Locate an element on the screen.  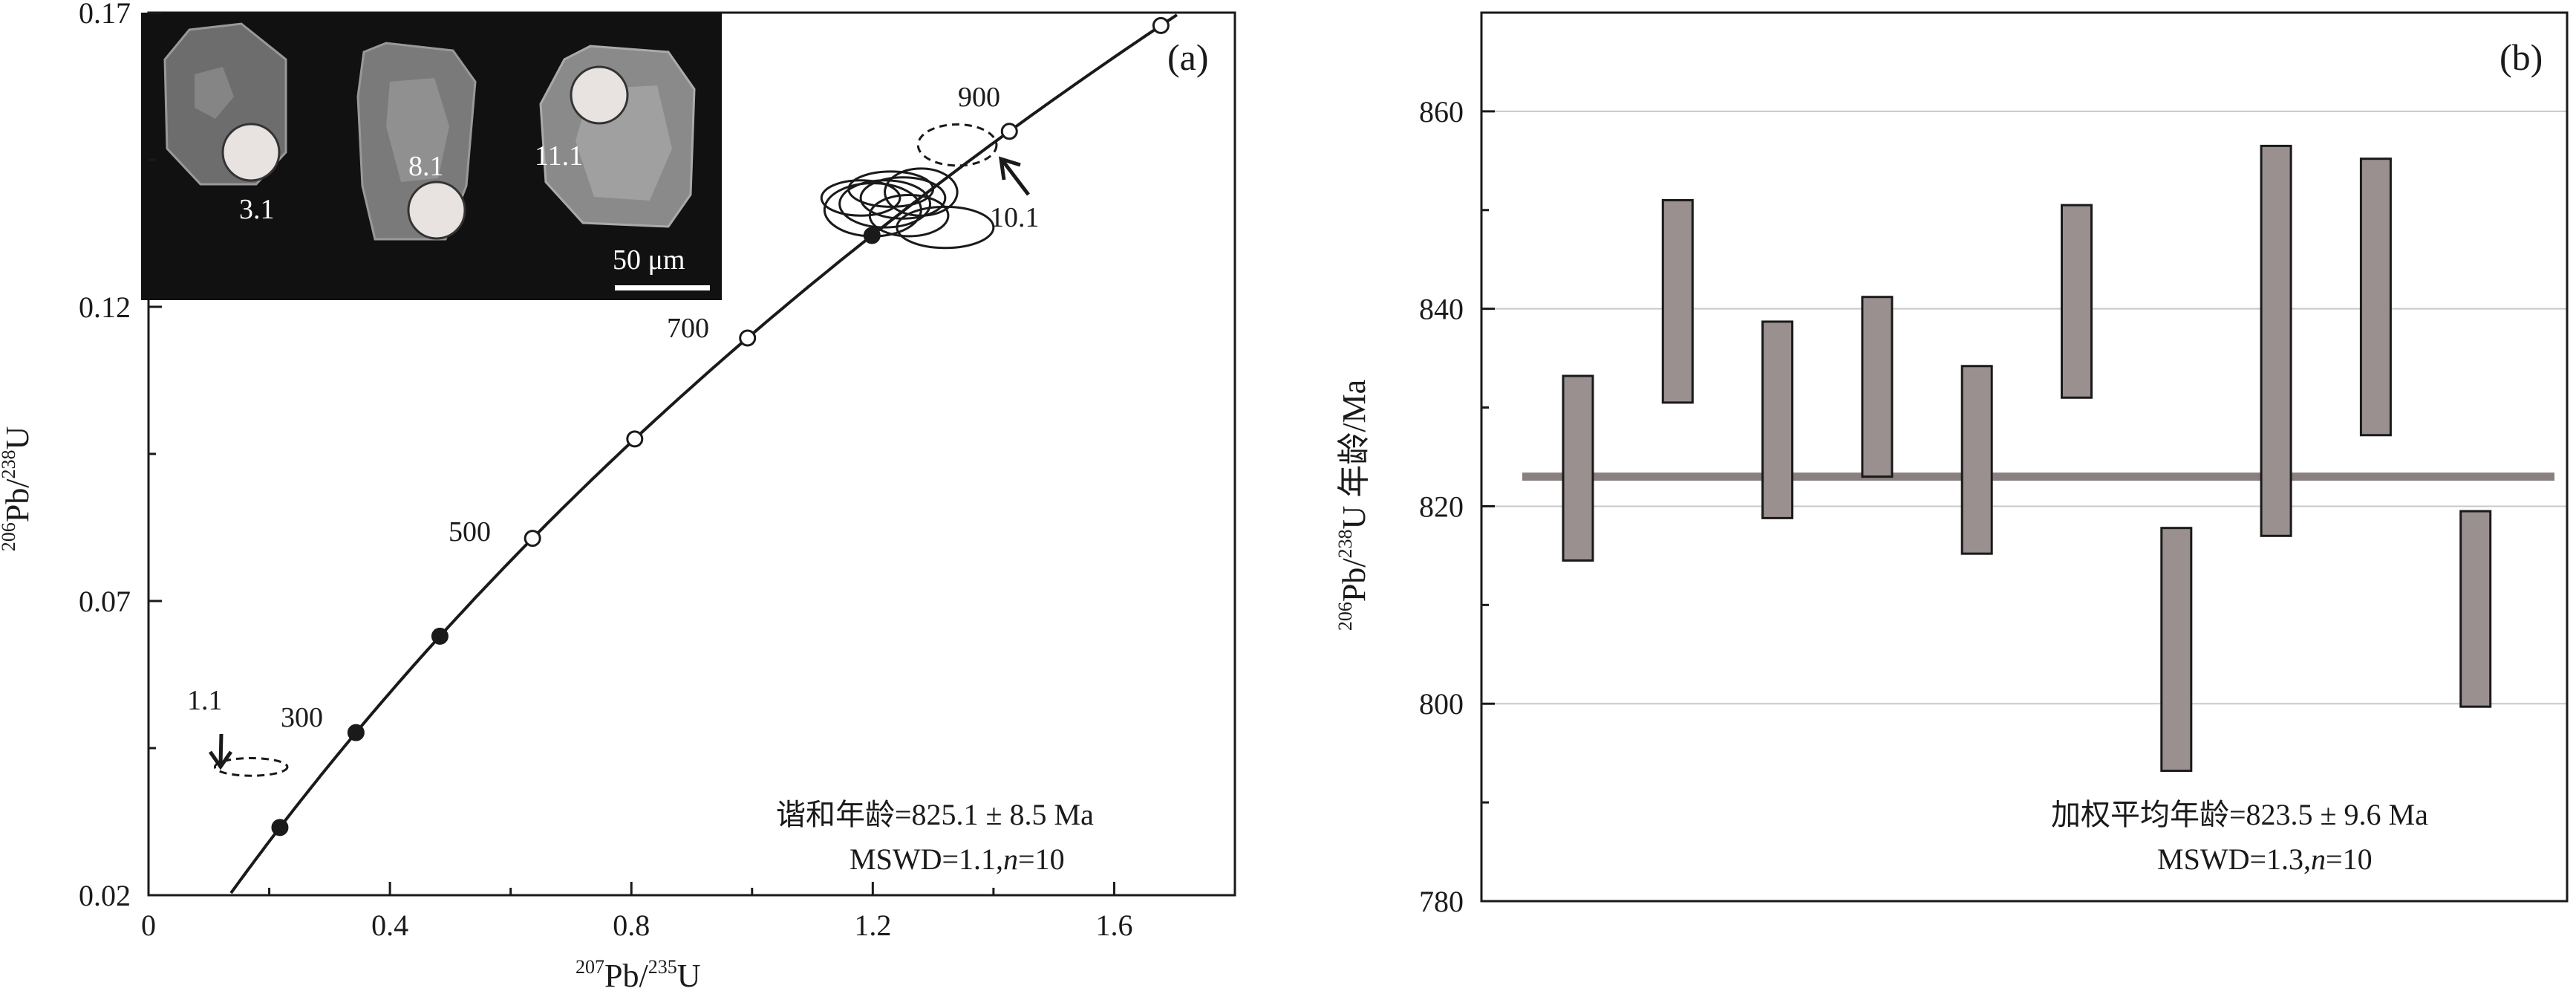
spot-label-8-1: 8.1 is located at coordinates (426, 166).